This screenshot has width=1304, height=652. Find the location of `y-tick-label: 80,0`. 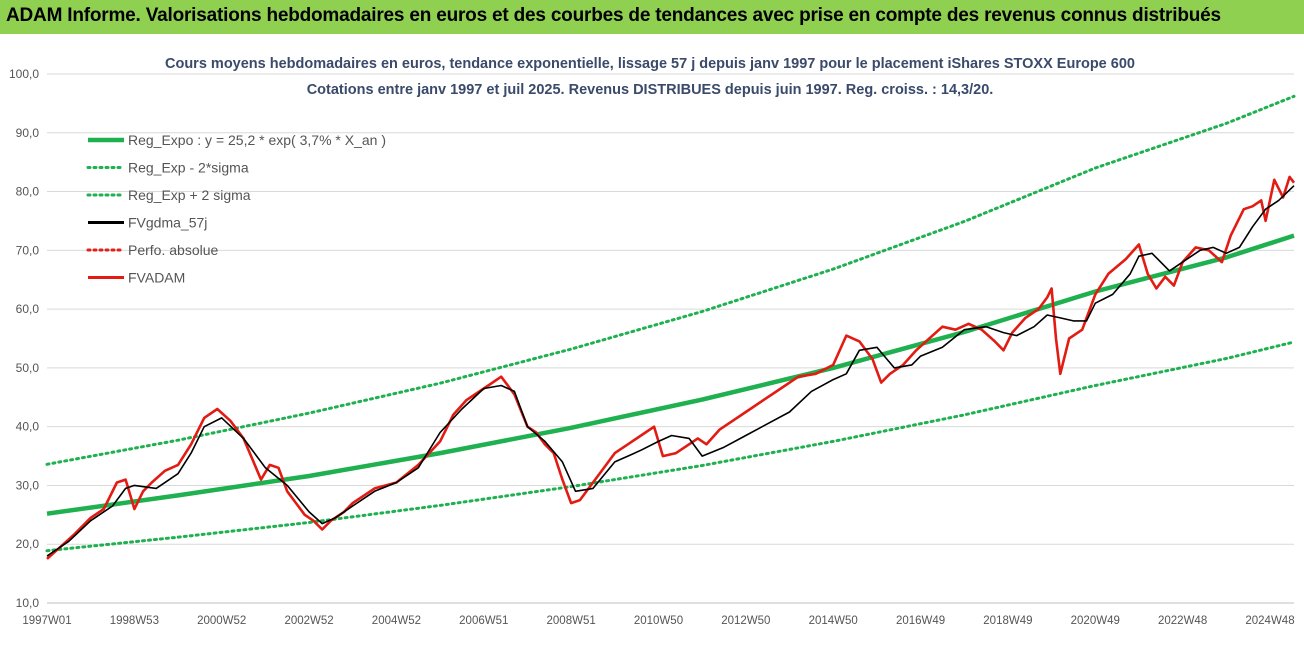

y-tick-label: 80,0 is located at coordinates (28, 192).